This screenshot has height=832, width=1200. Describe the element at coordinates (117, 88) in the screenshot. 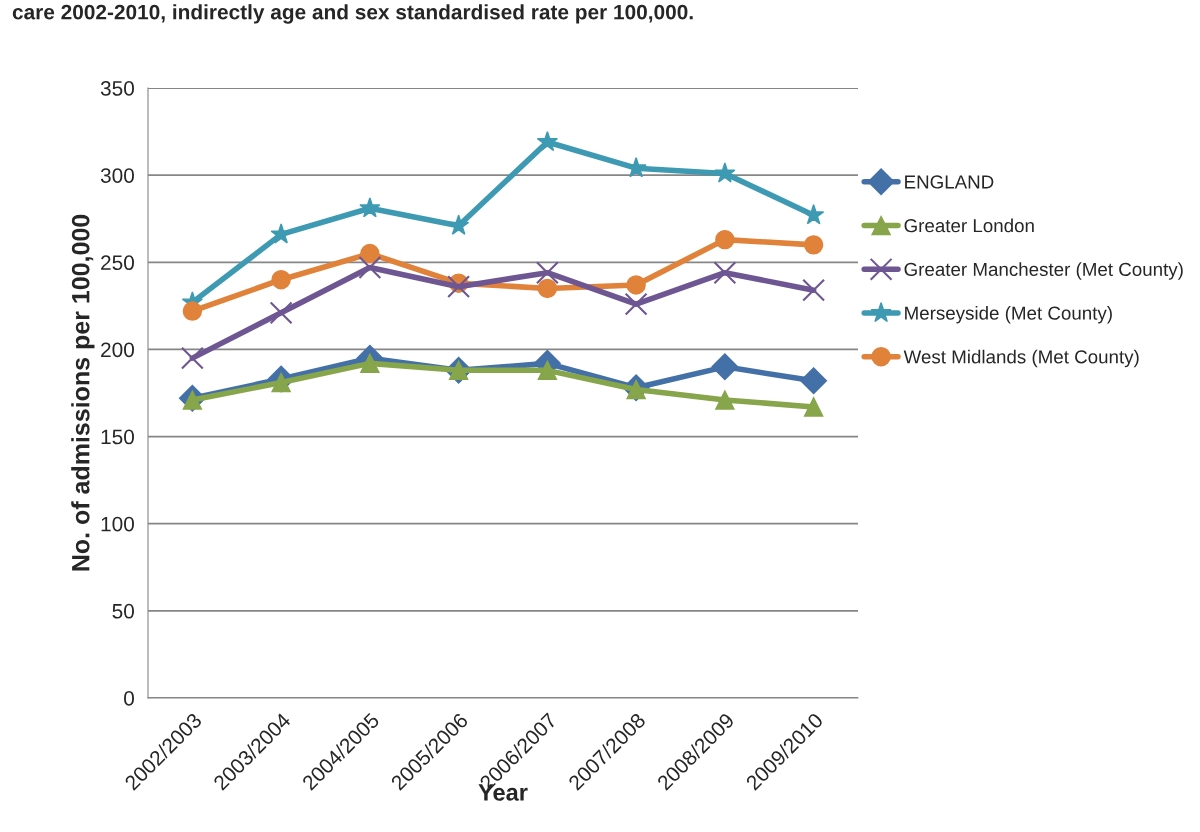

I see `y-tick-label: 350` at that location.